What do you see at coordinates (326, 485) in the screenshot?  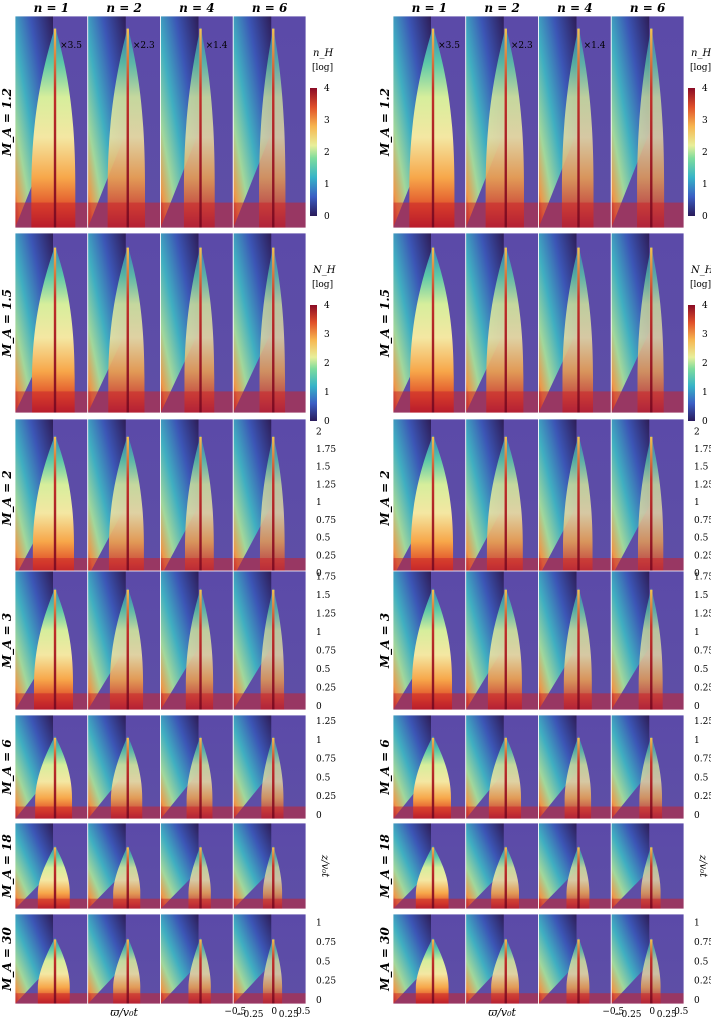 I see `y-tick: 1.25` at bounding box center [326, 485].